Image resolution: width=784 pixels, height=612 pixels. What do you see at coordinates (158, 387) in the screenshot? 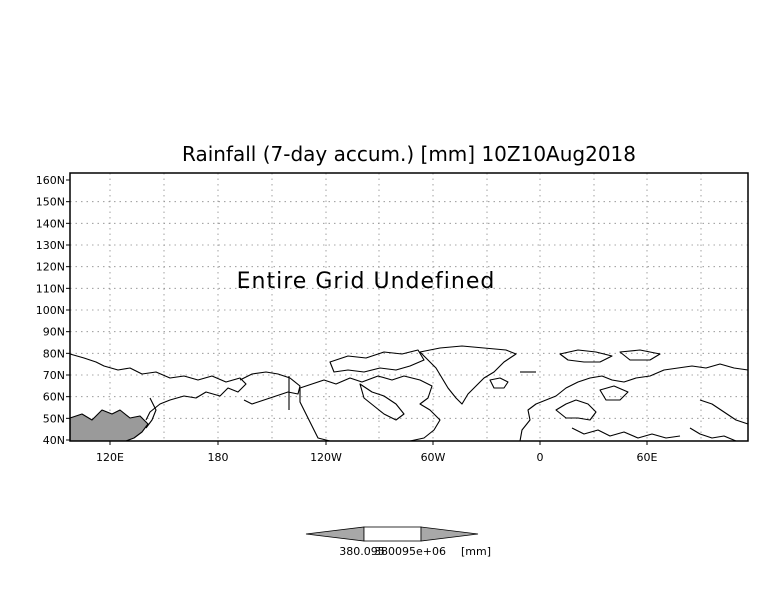
I see `siberia-coastline` at bounding box center [158, 387].